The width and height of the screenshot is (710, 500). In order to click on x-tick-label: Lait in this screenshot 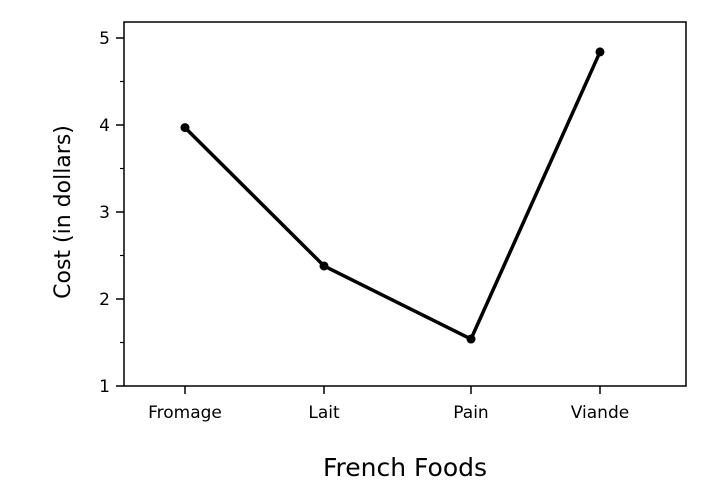, I will do `click(324, 413)`.